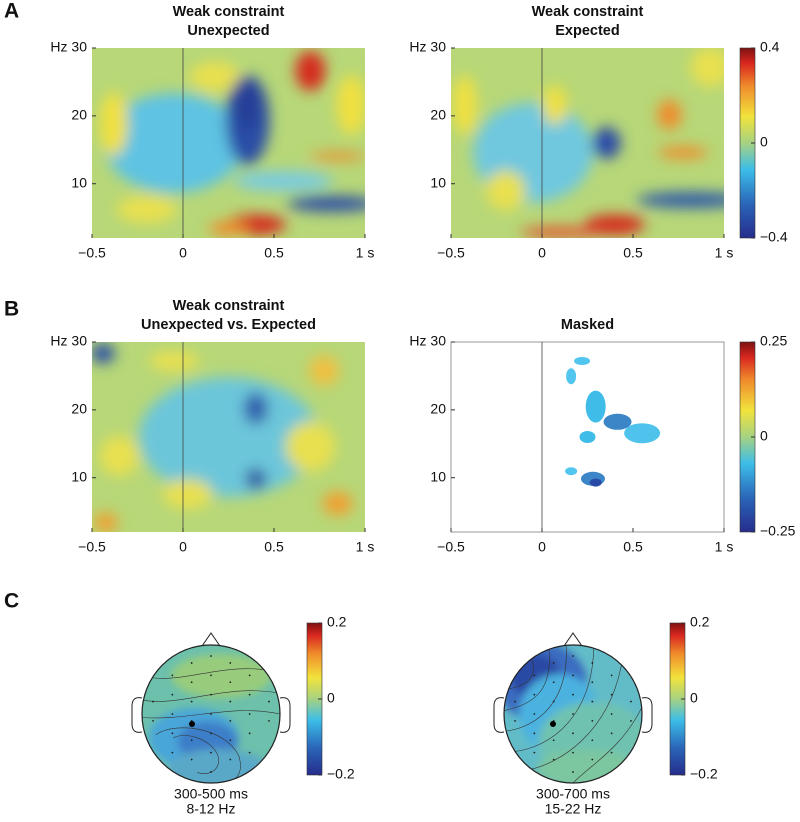  I want to click on panel-label: B, so click(11, 309).